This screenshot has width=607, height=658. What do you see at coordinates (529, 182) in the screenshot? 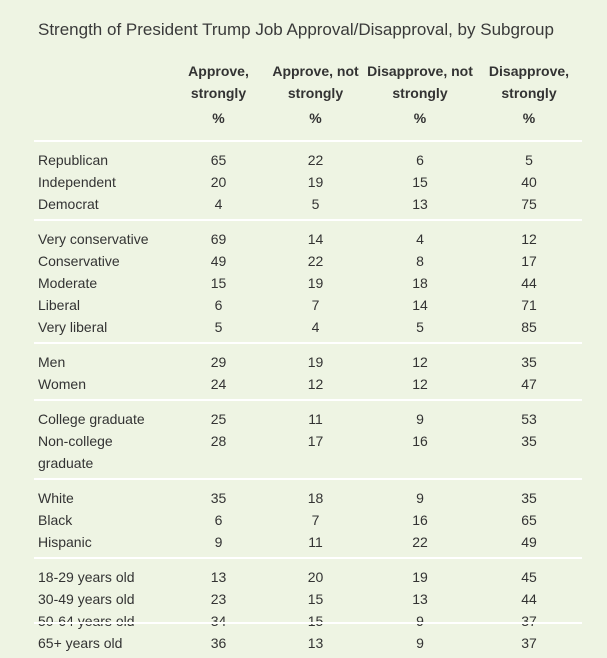
I see `cell-value: 40` at bounding box center [529, 182].